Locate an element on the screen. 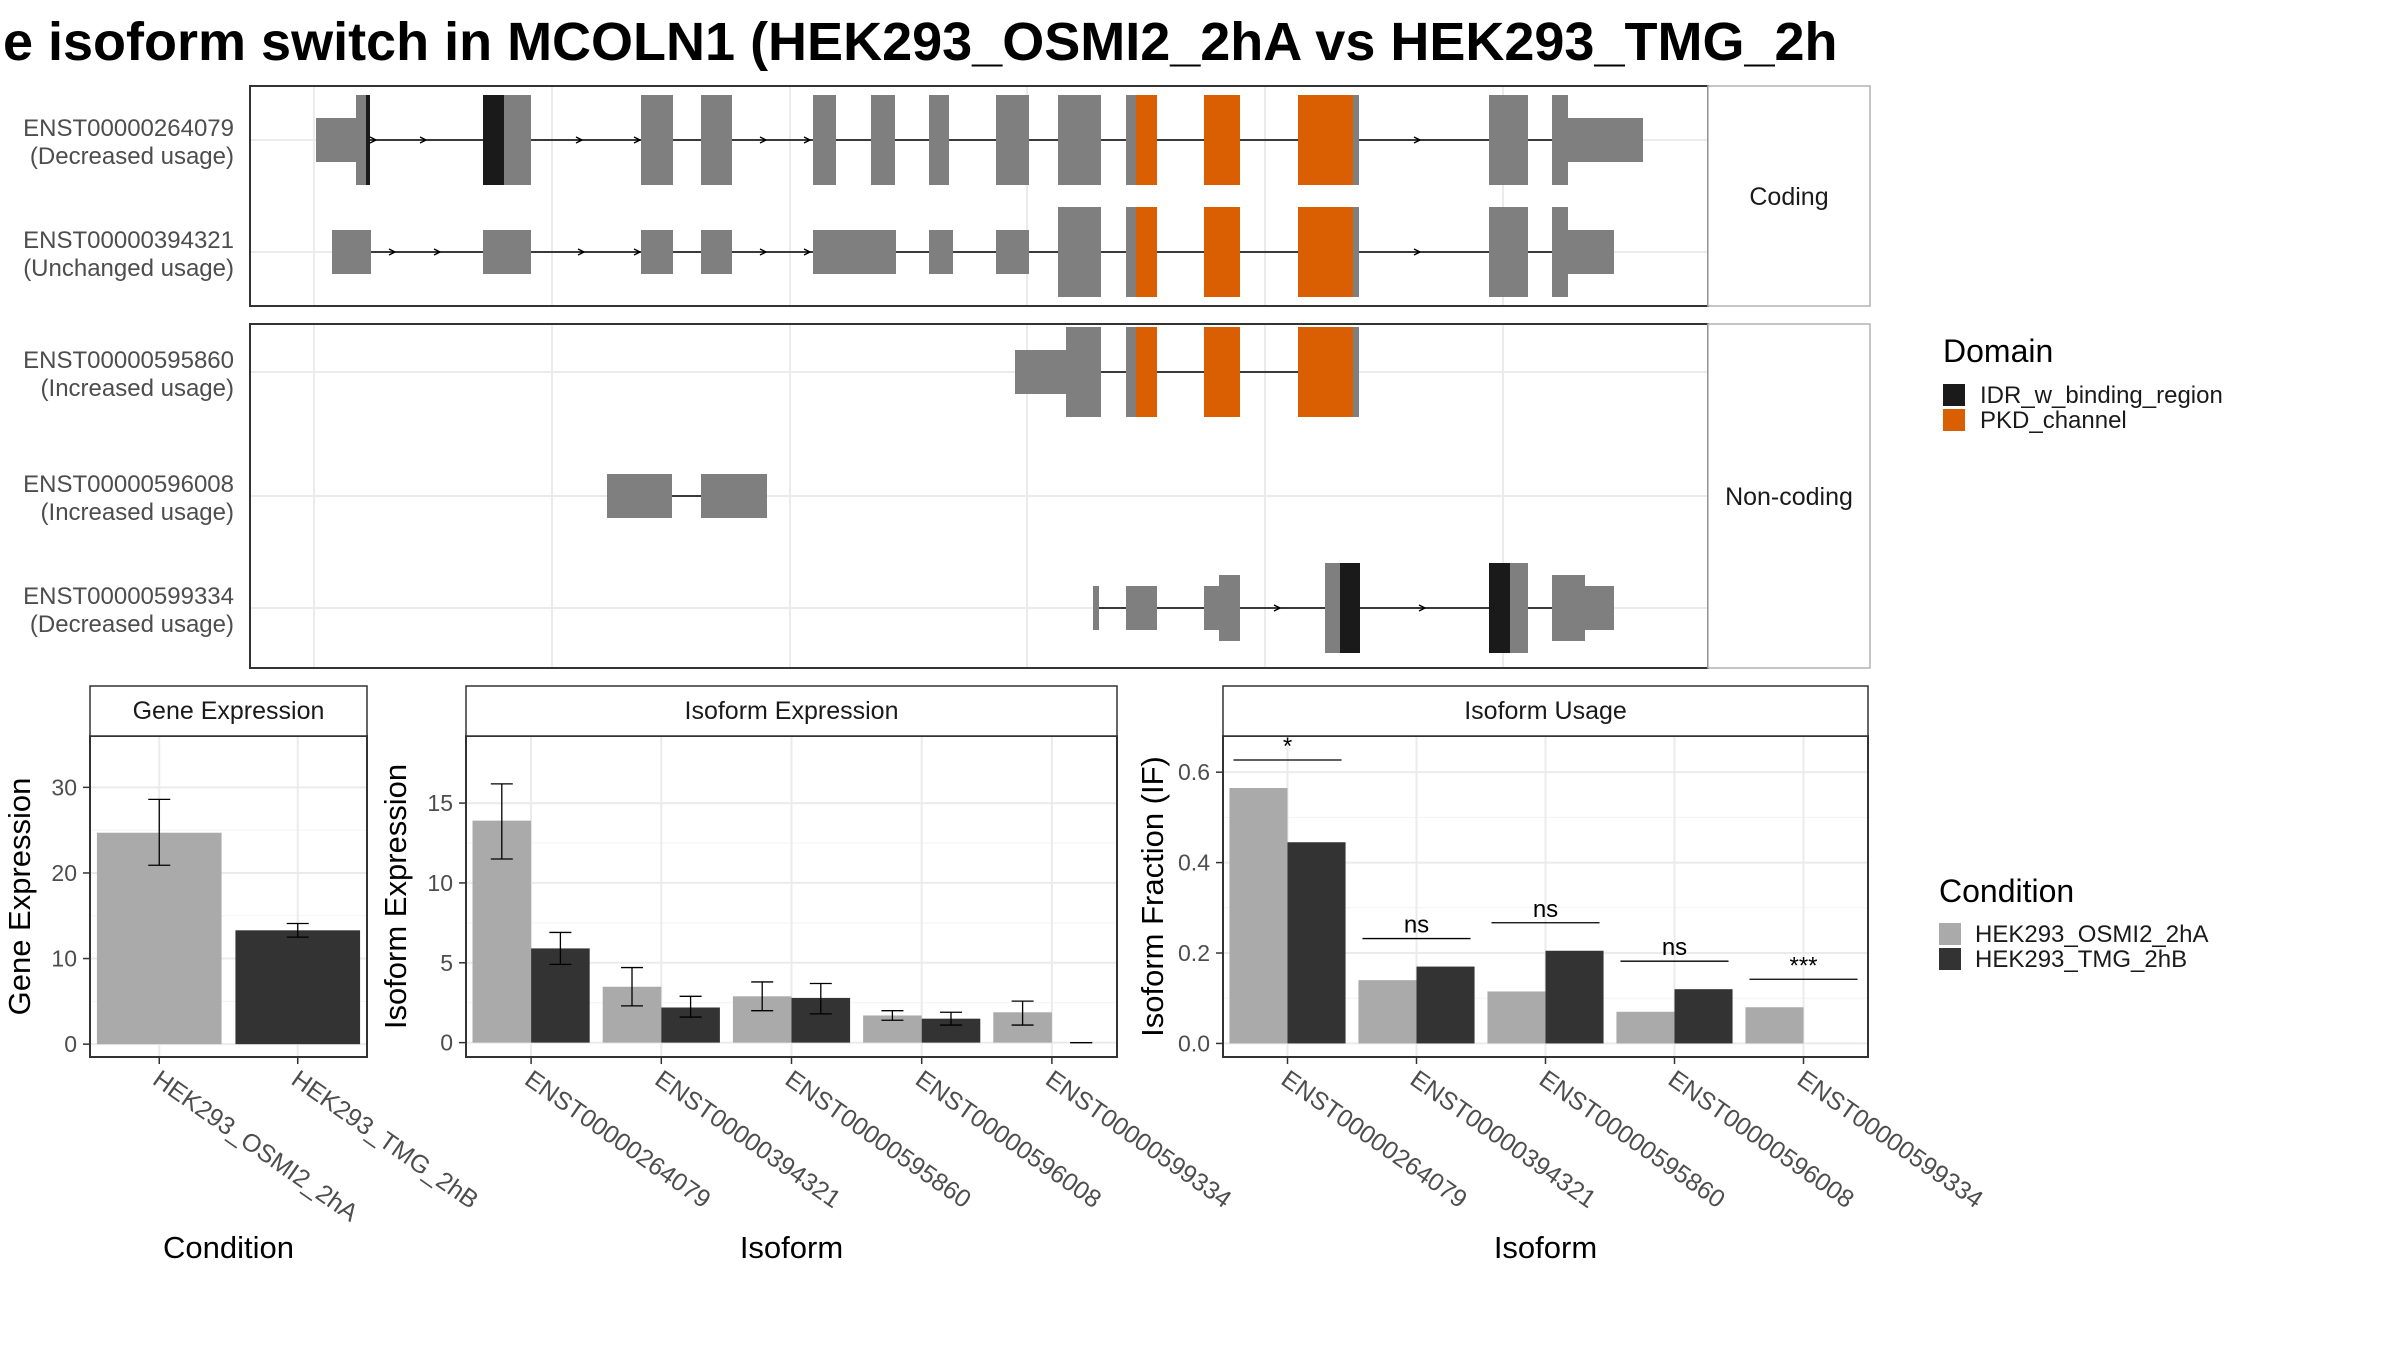 This screenshot has height=1350, width=2400. significance-label: *** is located at coordinates (1803, 965).